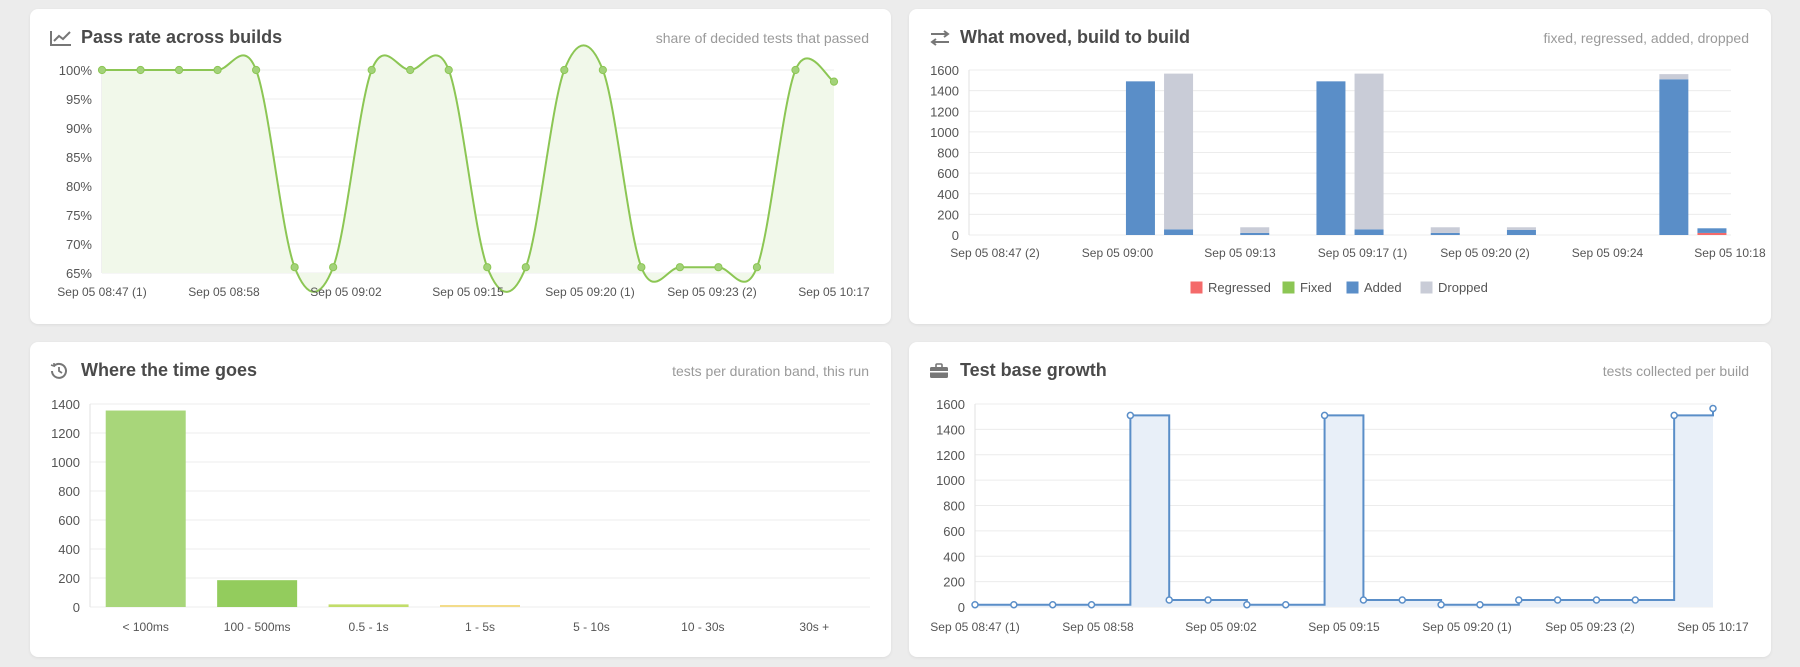 The height and width of the screenshot is (667, 1800). Describe the element at coordinates (1059, 37) in the screenshot. I see `what-moved-title: What moved, build to build` at that location.